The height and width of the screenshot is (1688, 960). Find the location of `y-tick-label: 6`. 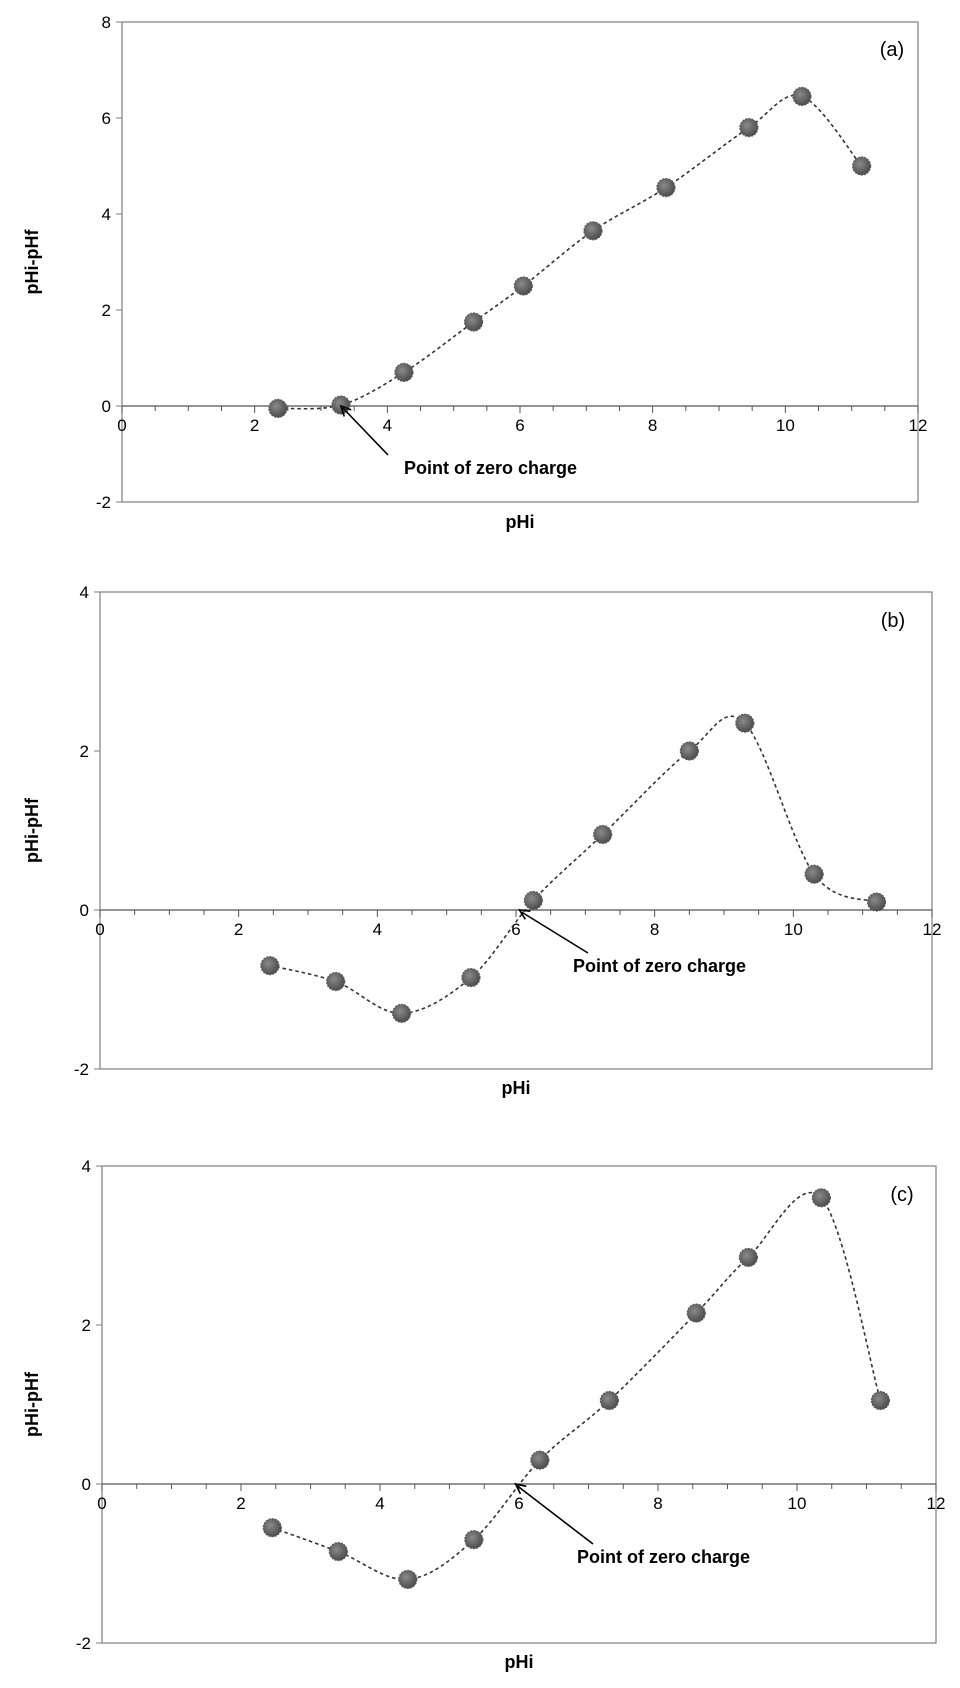

y-tick-label: 6 is located at coordinates (106, 118).